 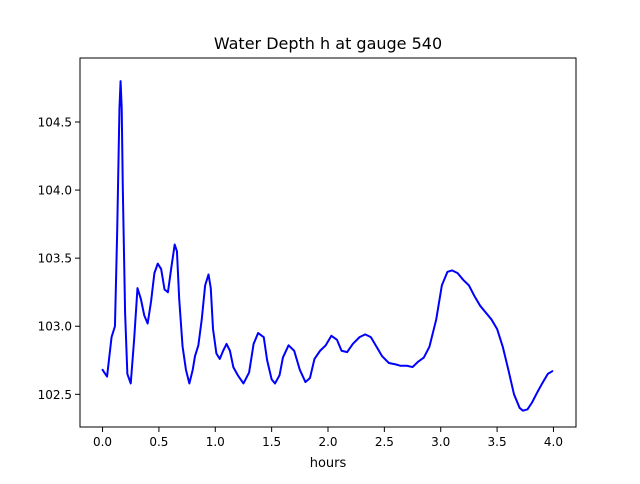 I want to click on y-tick-label: 104.5, so click(x=55, y=122).